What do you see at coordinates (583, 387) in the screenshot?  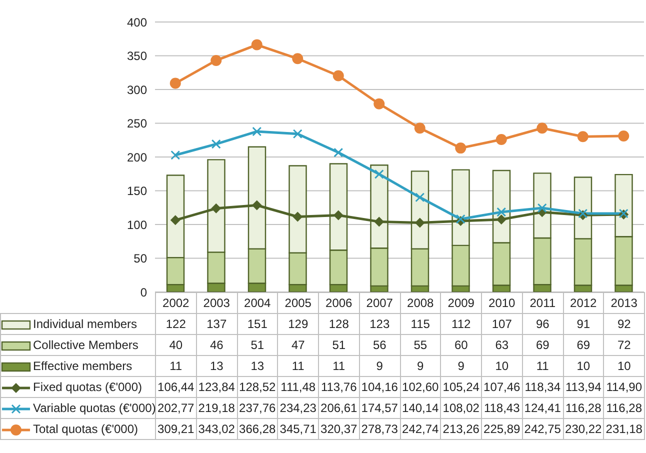 I see `data-label: 113,94` at bounding box center [583, 387].